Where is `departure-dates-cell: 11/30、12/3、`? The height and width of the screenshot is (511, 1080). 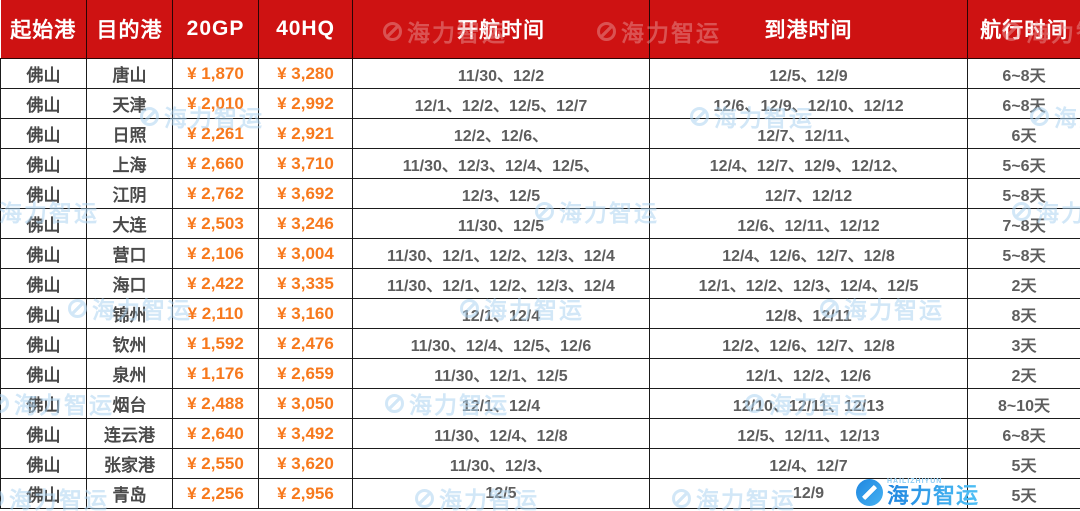
departure-dates-cell: 11/30、12/3、 is located at coordinates (501, 463).